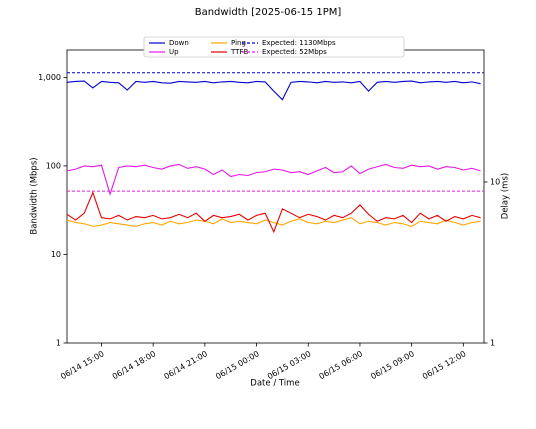  I want to click on x-tick-label: 06/15 00:00, so click(237, 365).